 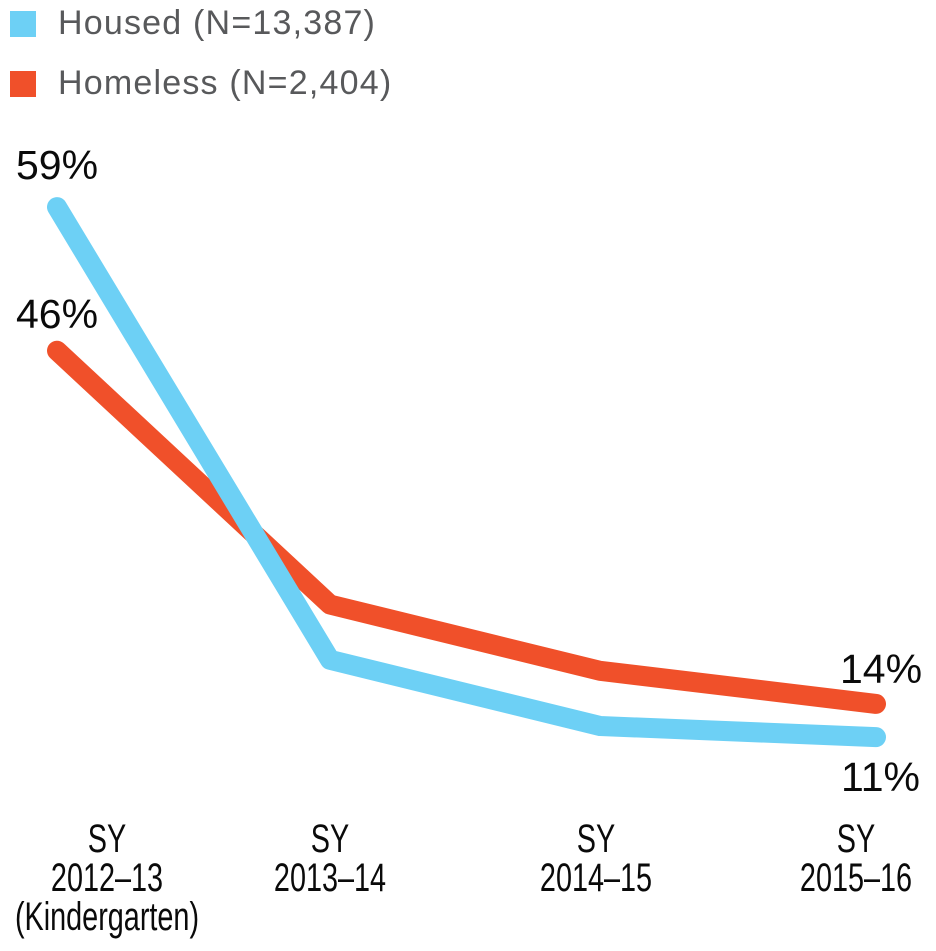 What do you see at coordinates (856, 878) in the screenshot?
I see `x-tick-line: 2015–16` at bounding box center [856, 878].